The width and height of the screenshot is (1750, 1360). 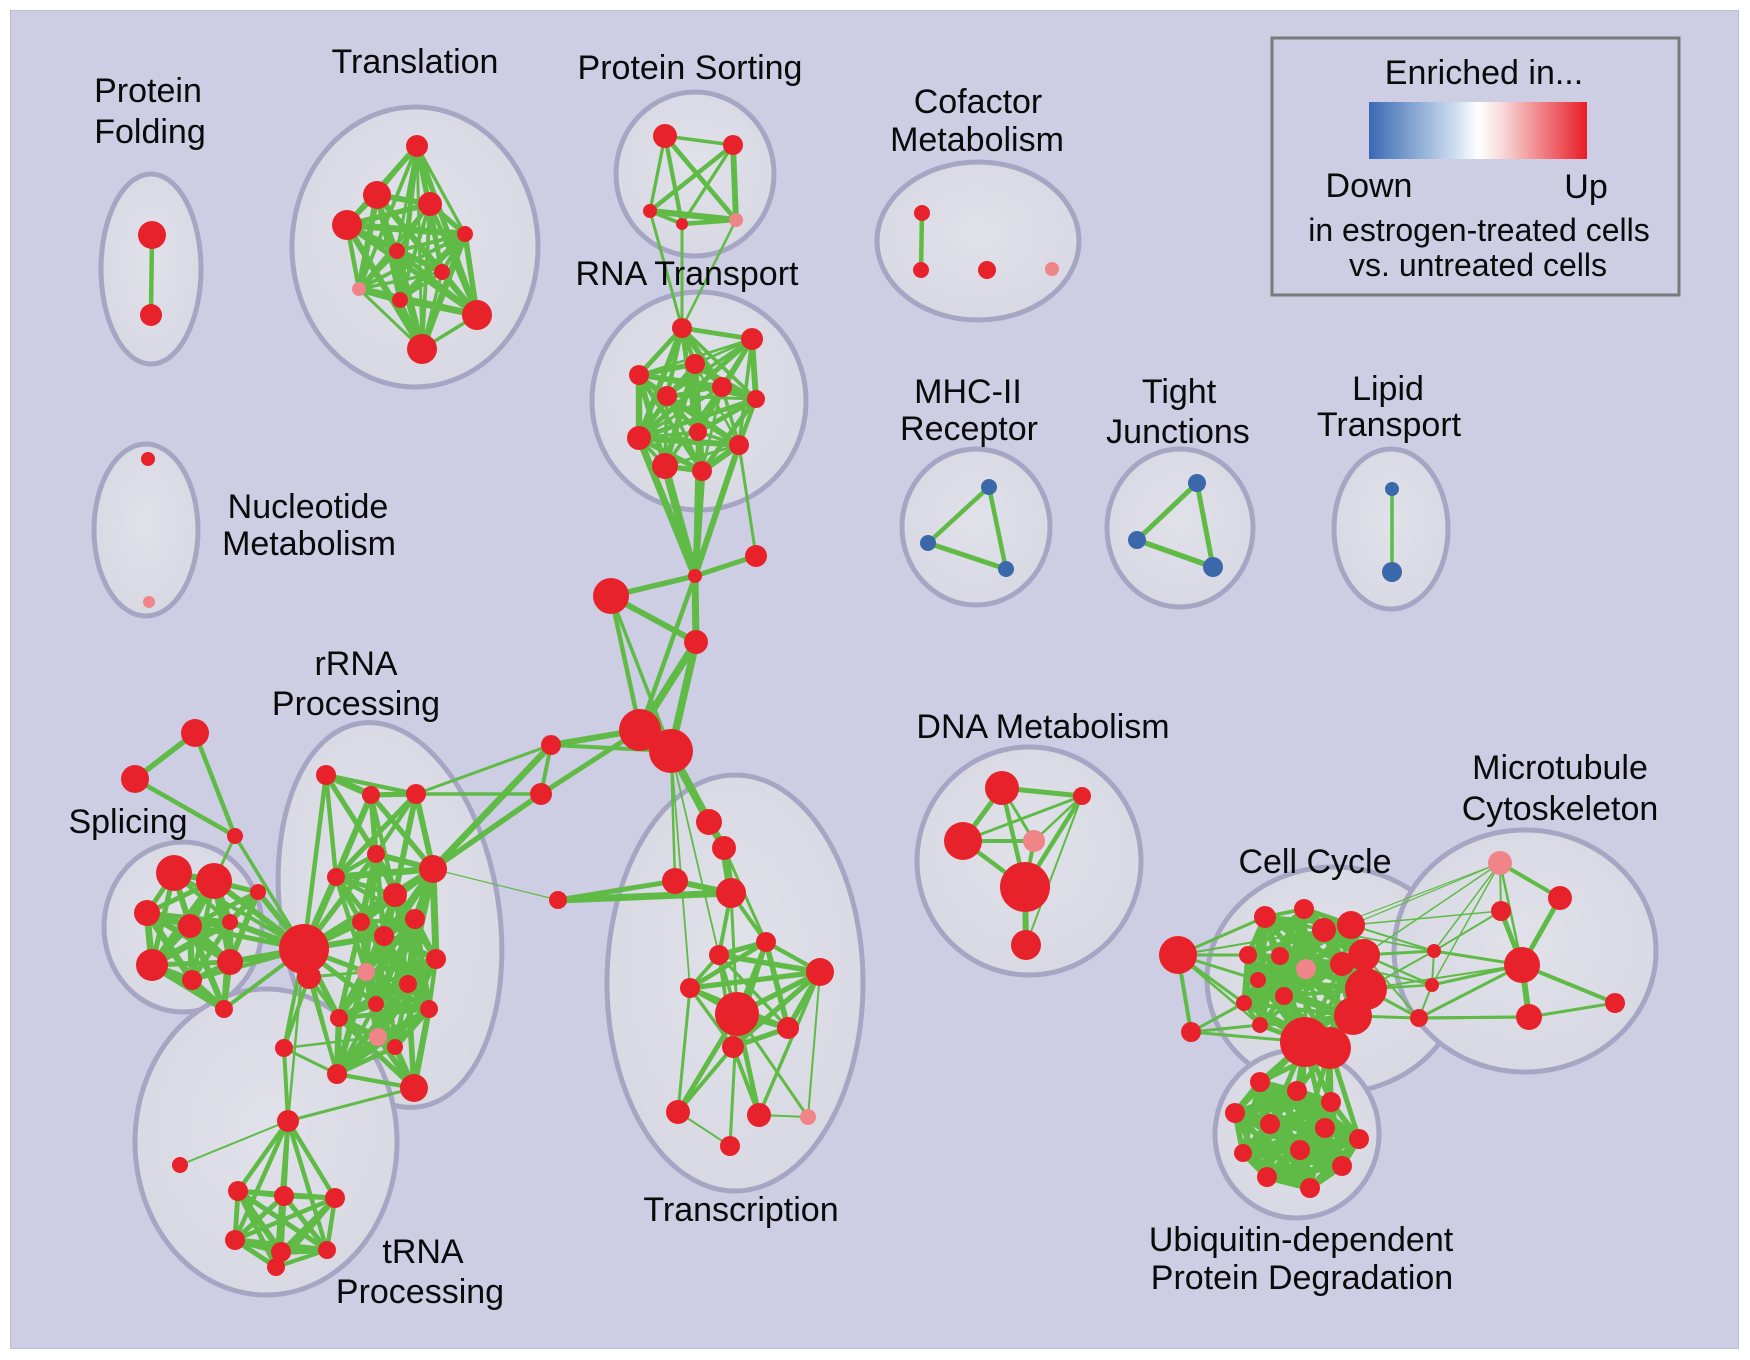 I want to click on svg-text: vs. untreated cells, so click(x=1478, y=265).